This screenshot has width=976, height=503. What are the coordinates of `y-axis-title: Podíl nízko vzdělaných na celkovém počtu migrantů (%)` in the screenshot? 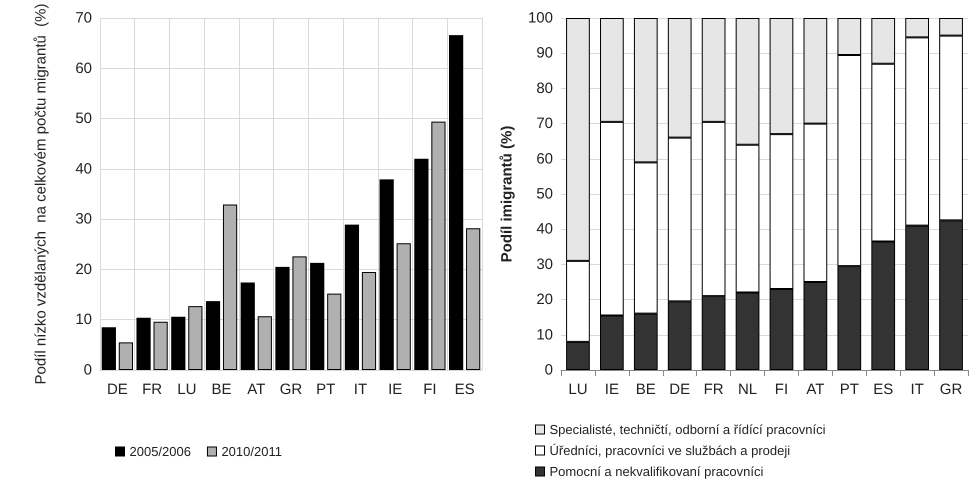 It's located at (41, 194).